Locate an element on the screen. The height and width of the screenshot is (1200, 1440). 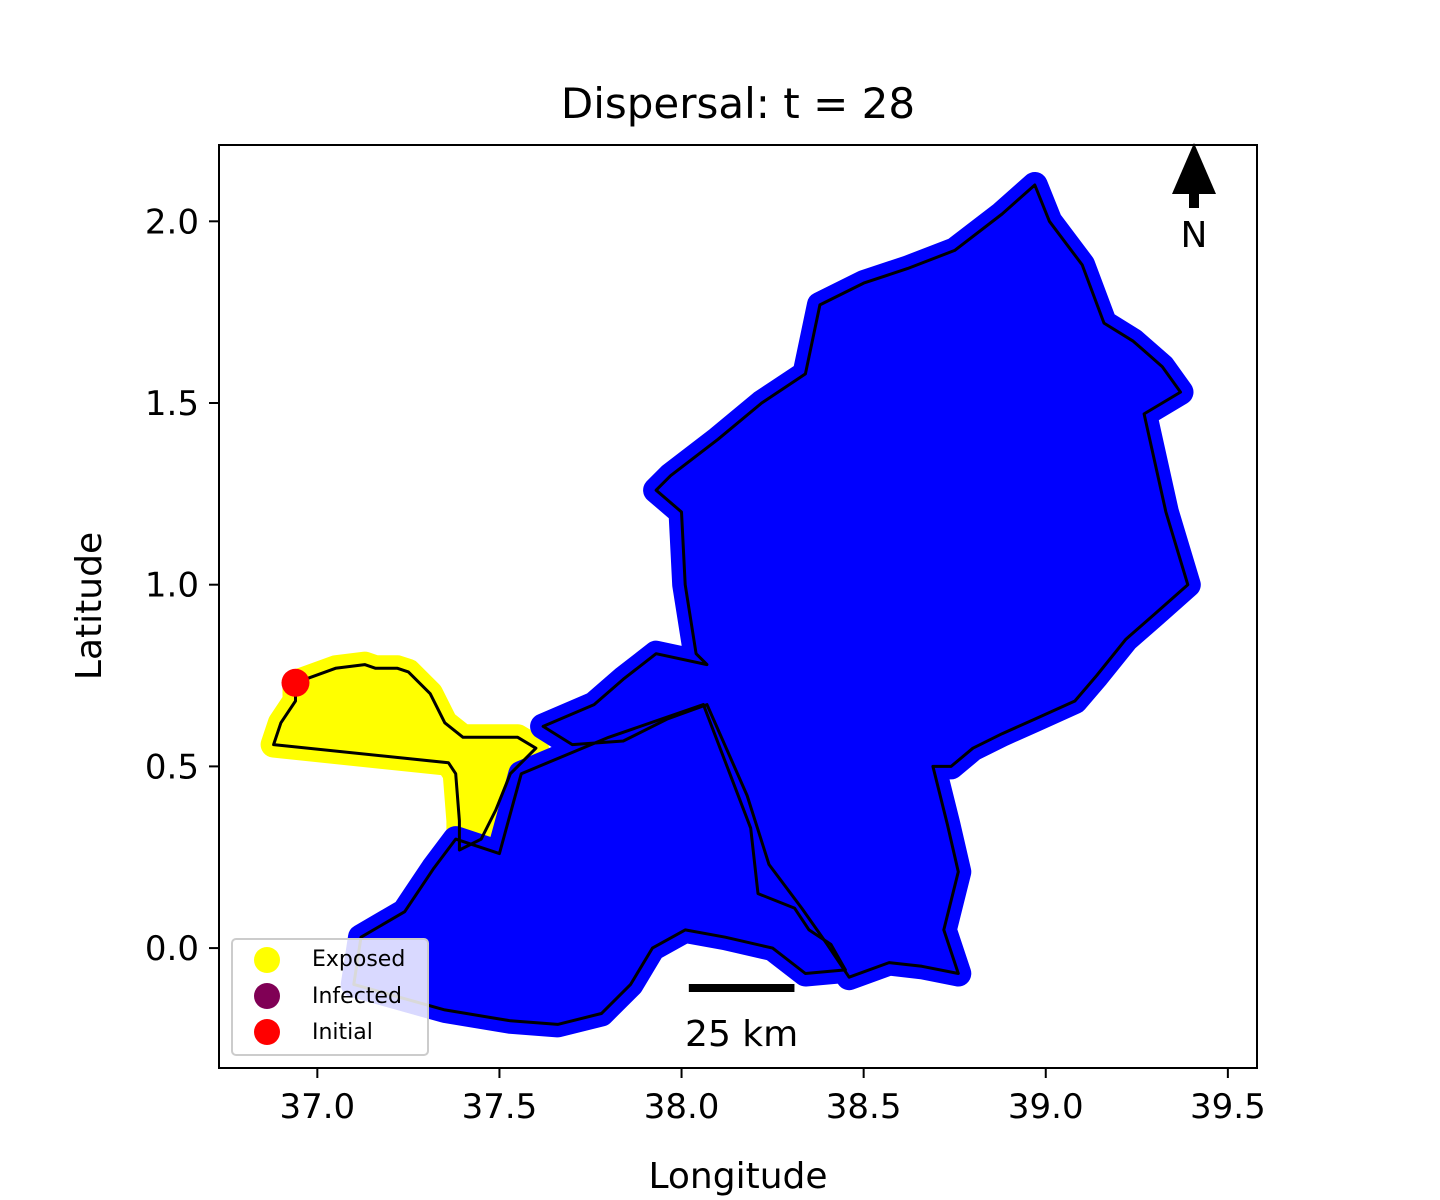
chart-title: Dispersal: t = 28 is located at coordinates (738, 103).